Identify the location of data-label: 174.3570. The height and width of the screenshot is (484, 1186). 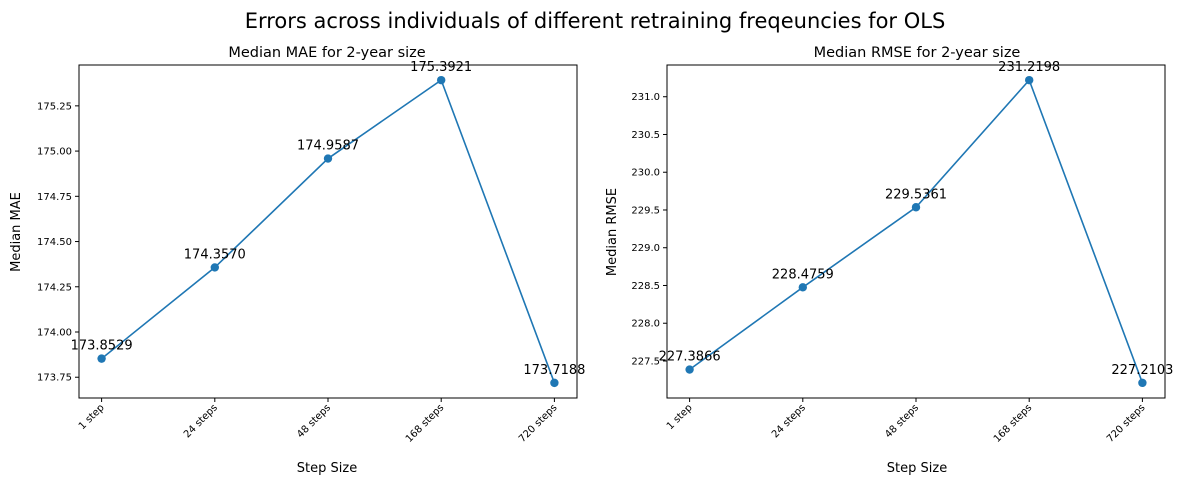
(215, 254).